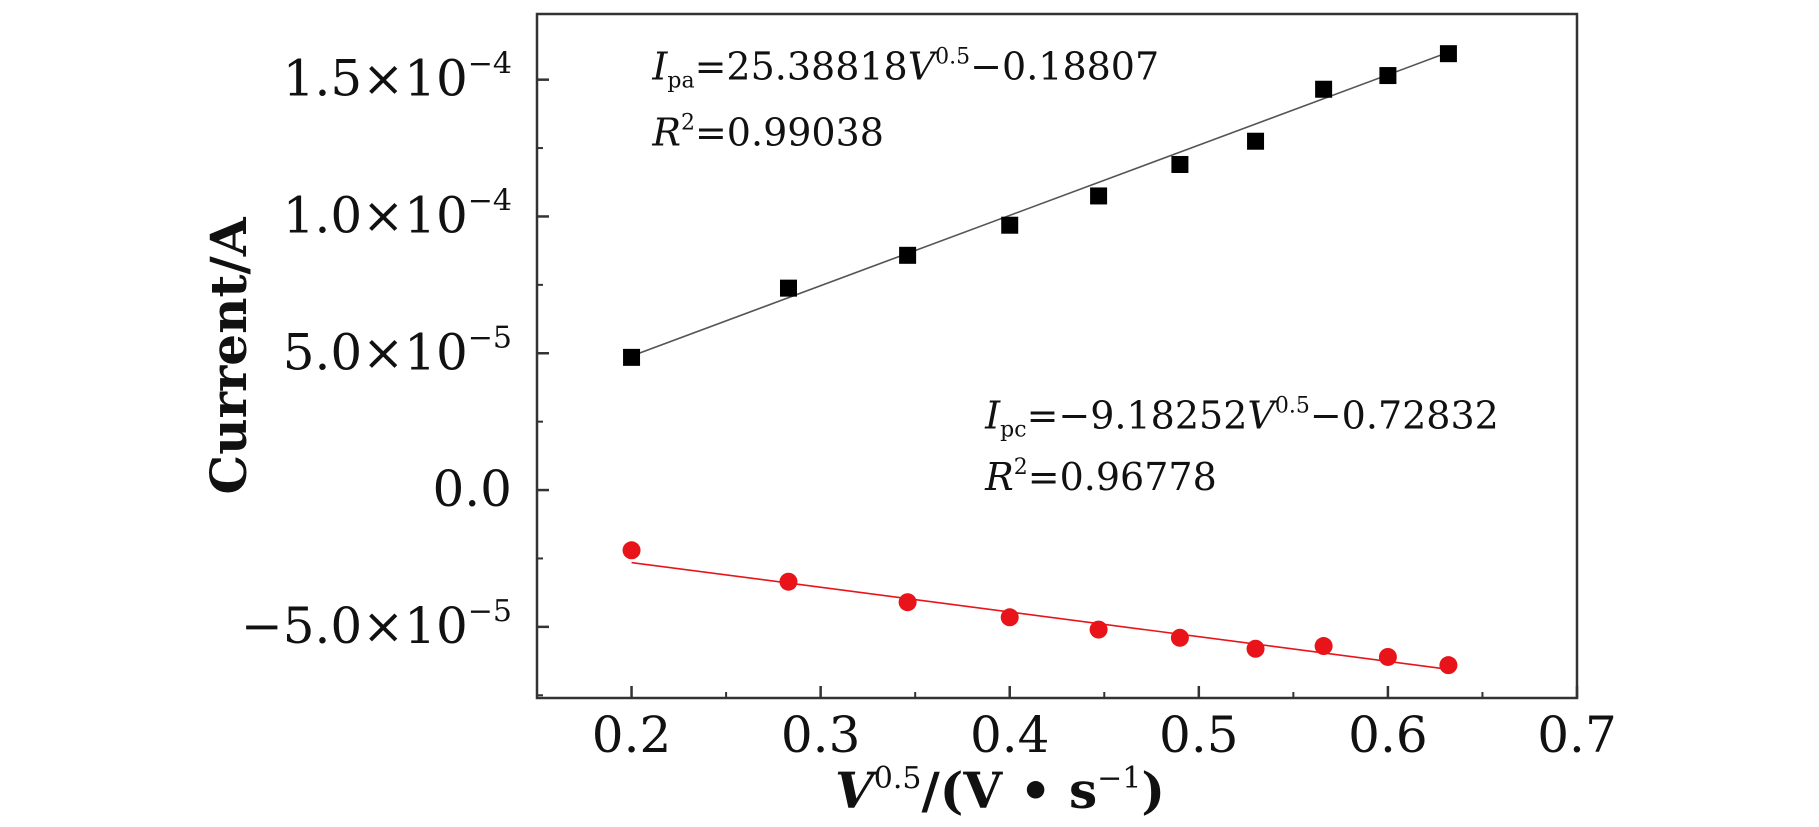 Image resolution: width=1819 pixels, height=827 pixels. Describe the element at coordinates (1388, 735) in the screenshot. I see `x-tick-label: 0.6` at that location.